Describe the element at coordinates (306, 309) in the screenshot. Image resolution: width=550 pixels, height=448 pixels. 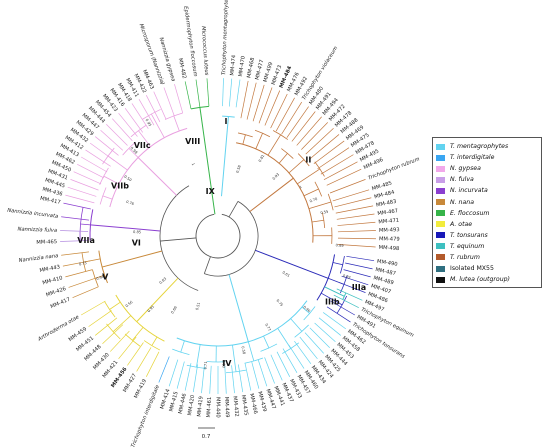
I see `support-value: 0.96` at that location.